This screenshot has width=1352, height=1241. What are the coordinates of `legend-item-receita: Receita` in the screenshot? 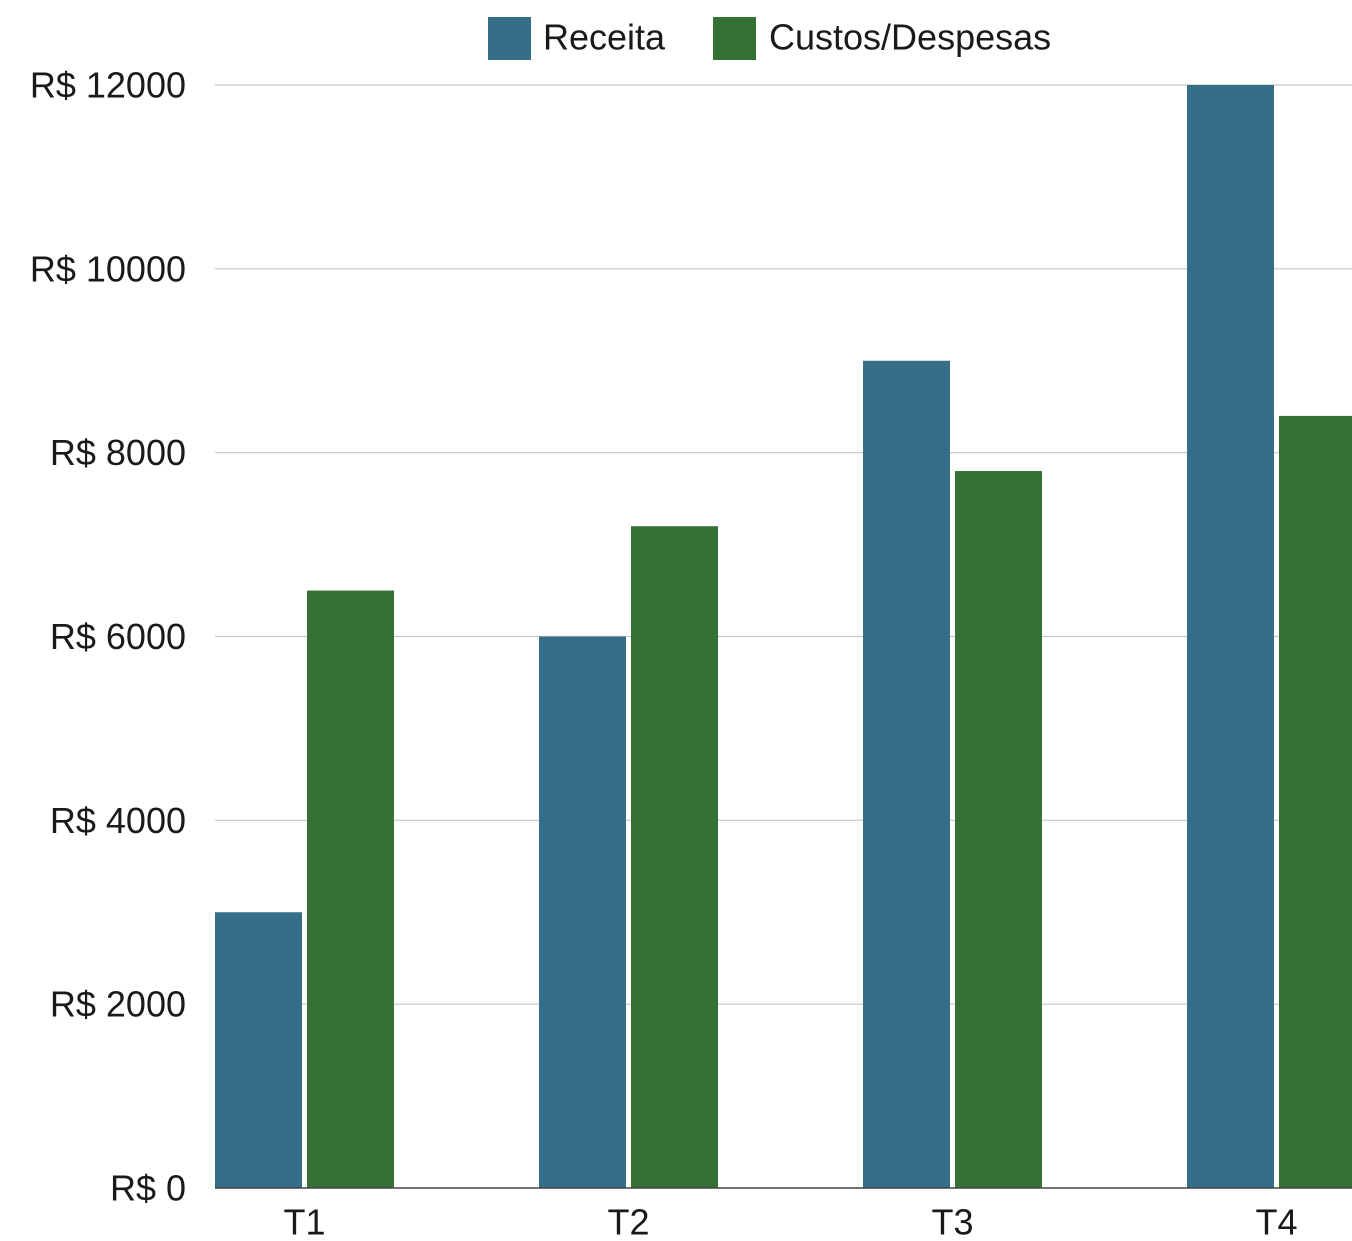 It's located at (577, 39).